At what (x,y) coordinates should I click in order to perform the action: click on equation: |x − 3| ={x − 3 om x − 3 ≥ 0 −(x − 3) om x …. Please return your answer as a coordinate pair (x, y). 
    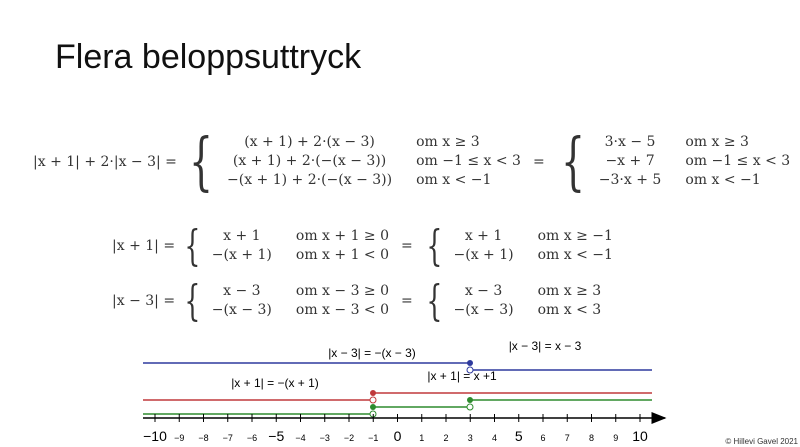
    Looking at the image, I should click on (360, 301).